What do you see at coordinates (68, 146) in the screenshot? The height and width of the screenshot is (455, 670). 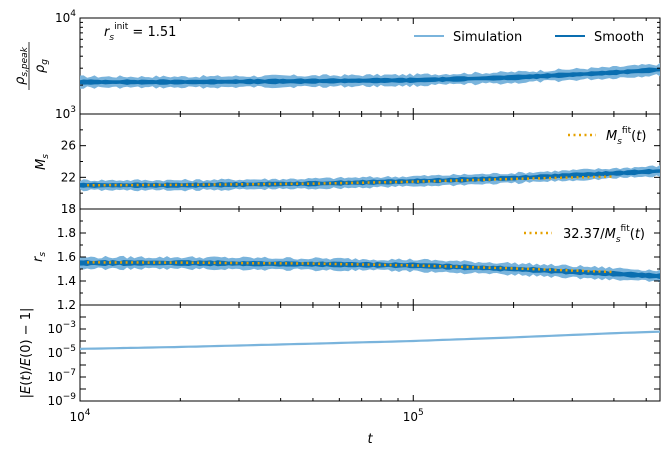 I see `ytick-label-mass: 26` at bounding box center [68, 146].